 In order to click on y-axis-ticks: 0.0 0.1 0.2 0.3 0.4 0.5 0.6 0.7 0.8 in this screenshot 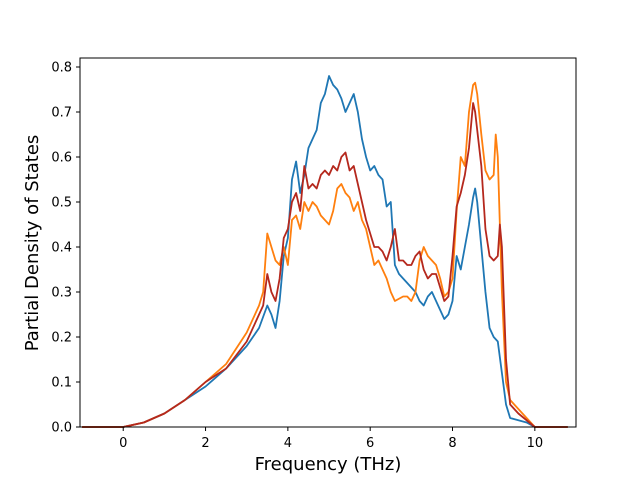, I will do `click(65, 248)`.